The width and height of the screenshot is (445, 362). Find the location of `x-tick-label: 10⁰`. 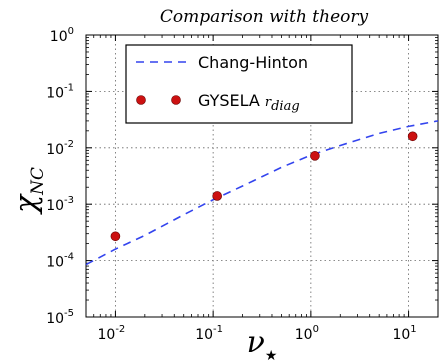

x-tick-label: 10⁰ is located at coordinates (307, 333).